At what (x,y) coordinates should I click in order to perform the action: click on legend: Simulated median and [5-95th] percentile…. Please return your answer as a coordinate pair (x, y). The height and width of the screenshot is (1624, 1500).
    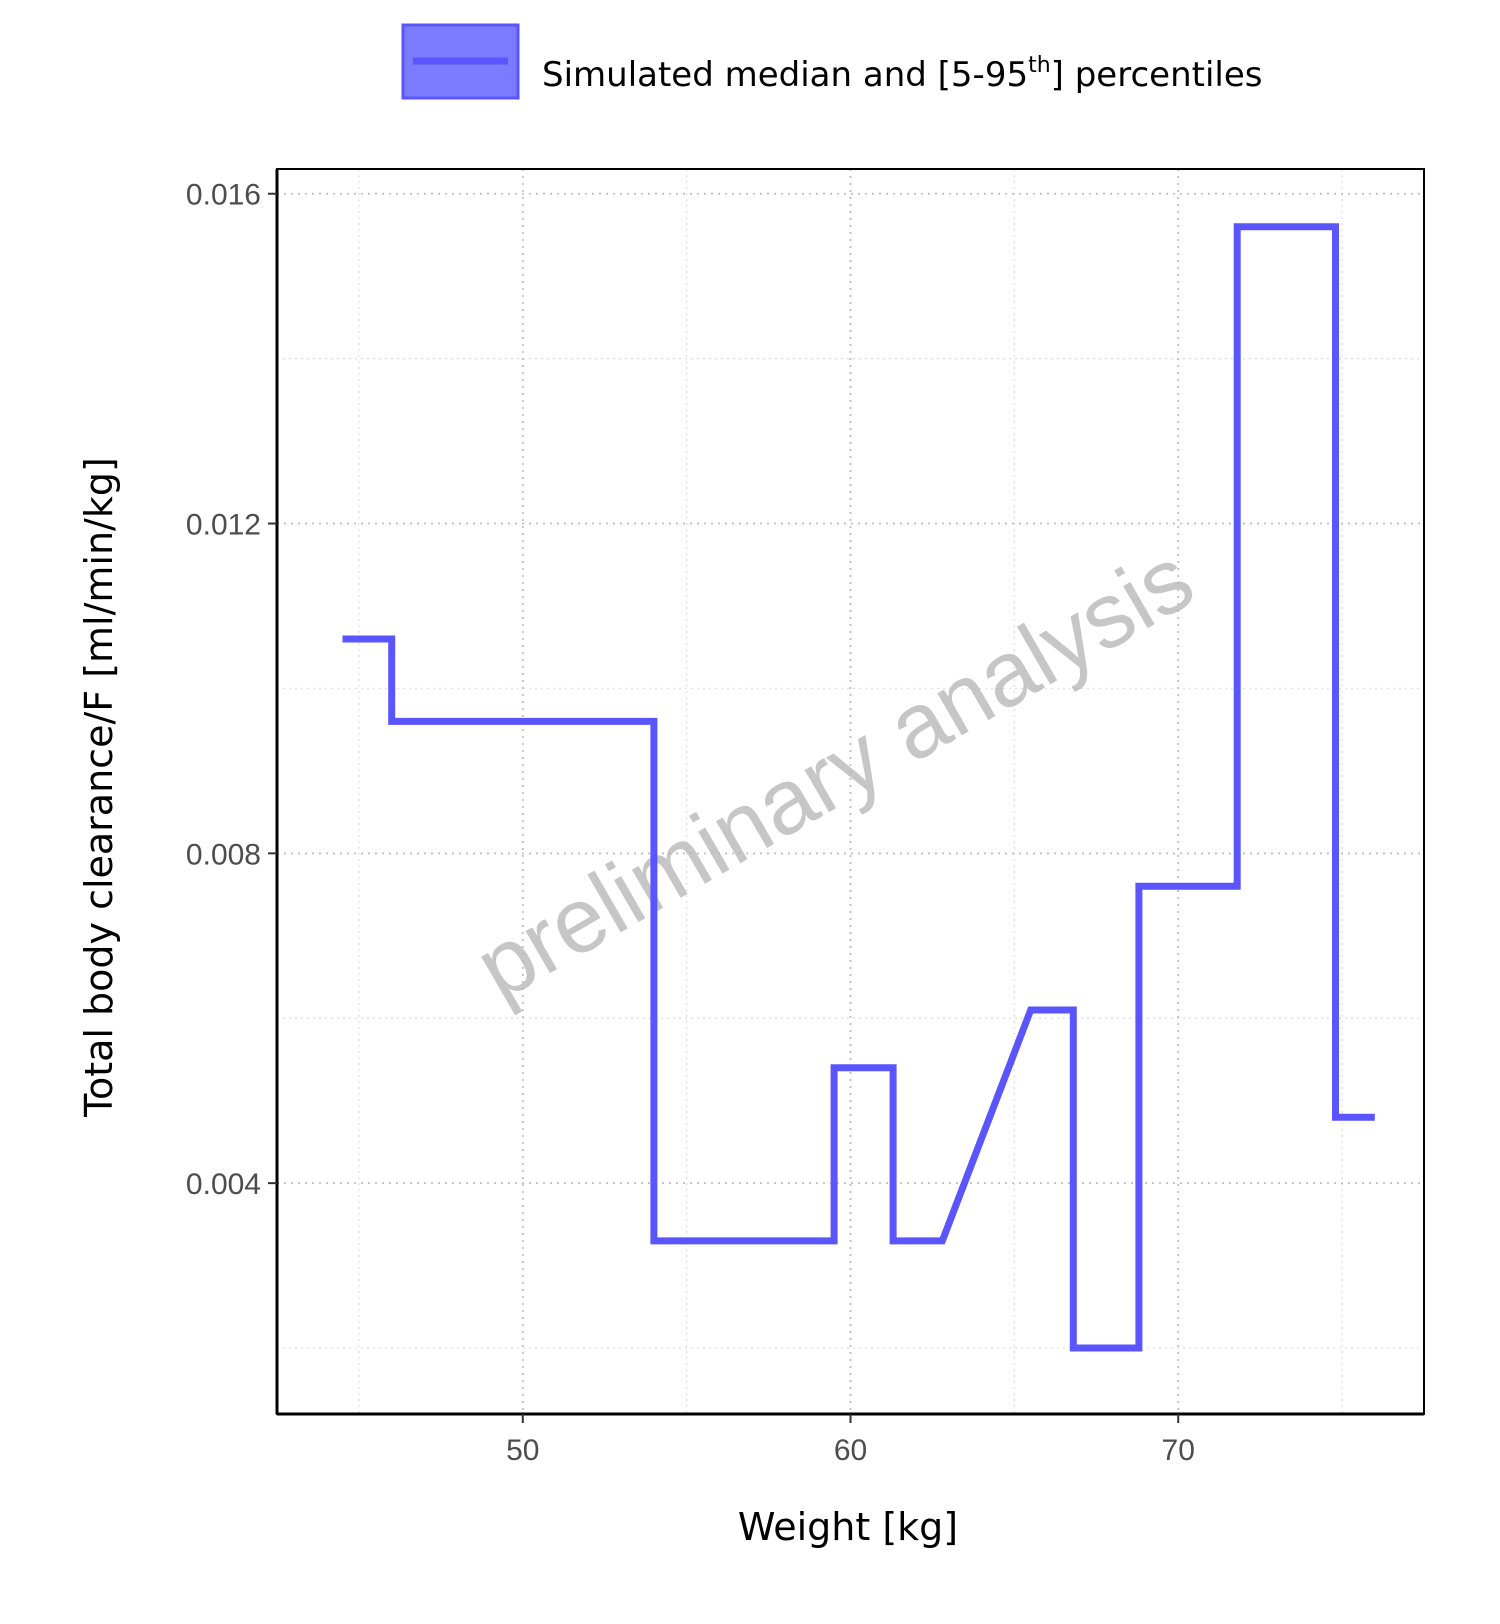
    Looking at the image, I should click on (831, 61).